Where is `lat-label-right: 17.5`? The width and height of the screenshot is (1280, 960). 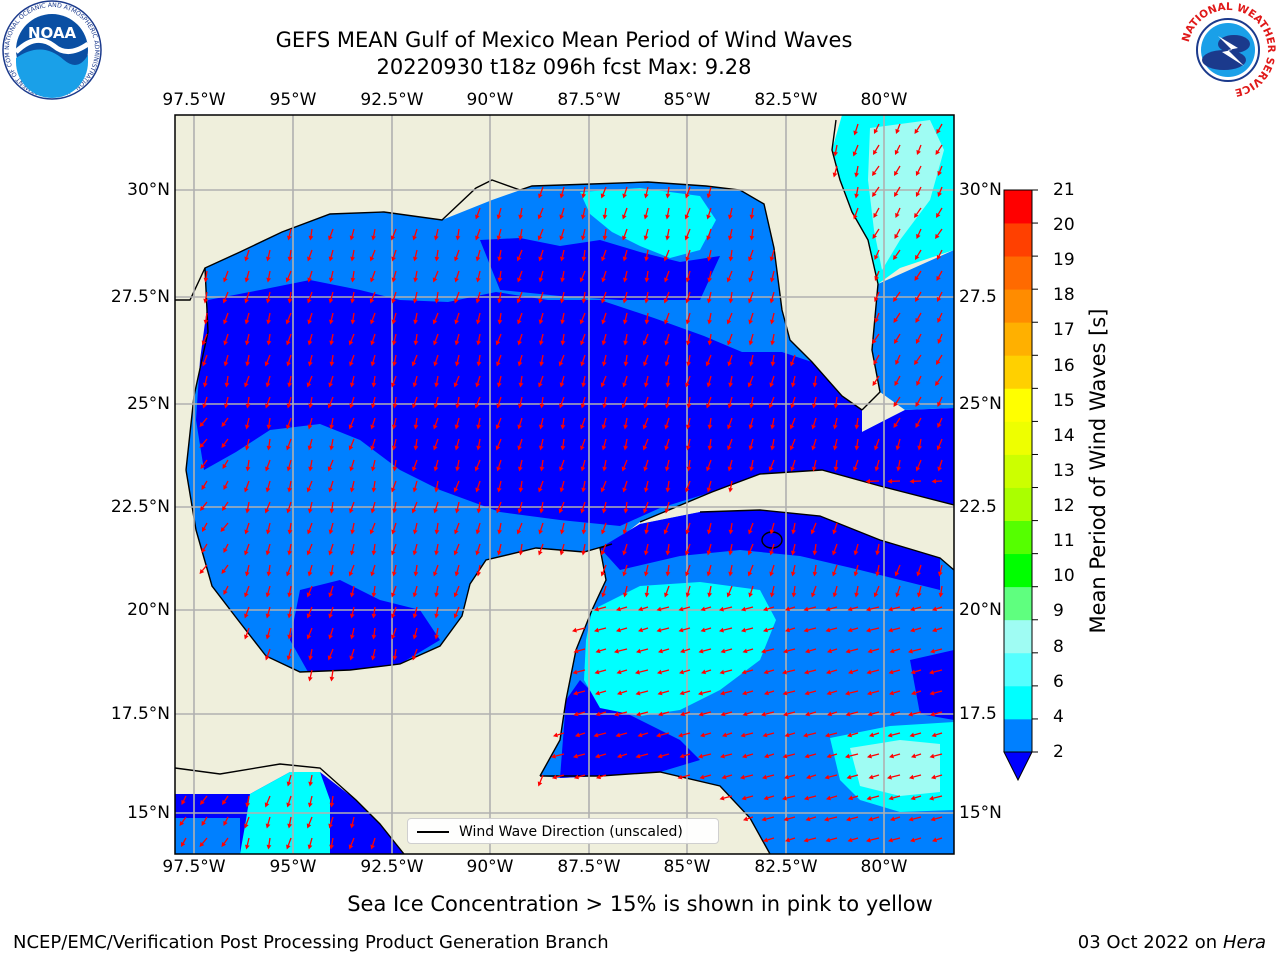
lat-label-right: 17.5 is located at coordinates (978, 714).